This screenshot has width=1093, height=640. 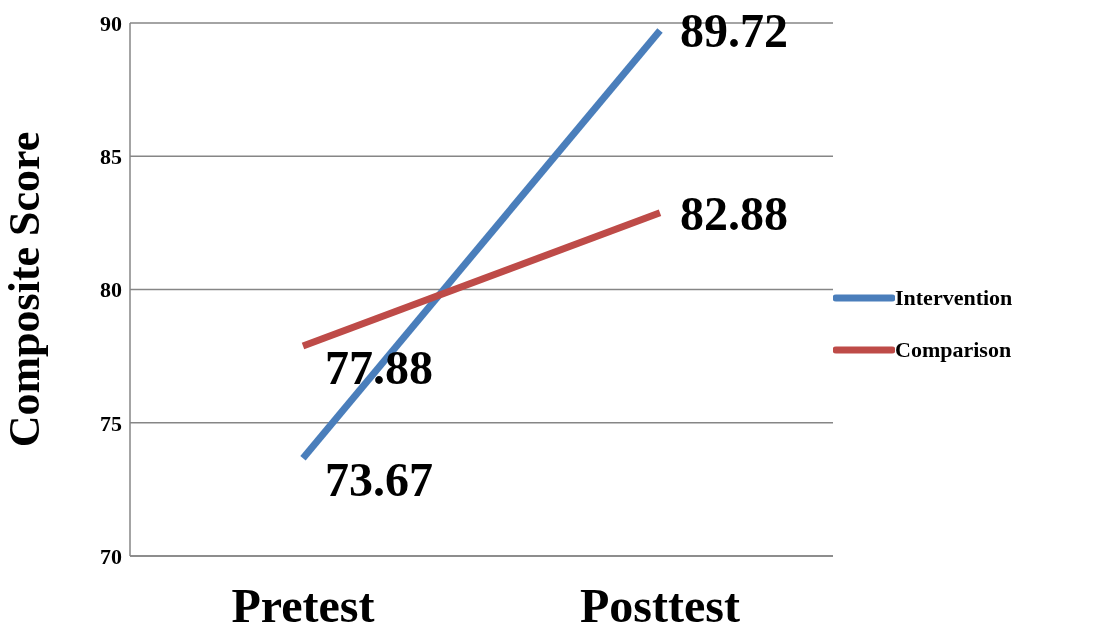 What do you see at coordinates (954, 298) in the screenshot?
I see `legend-label: Intervention` at bounding box center [954, 298].